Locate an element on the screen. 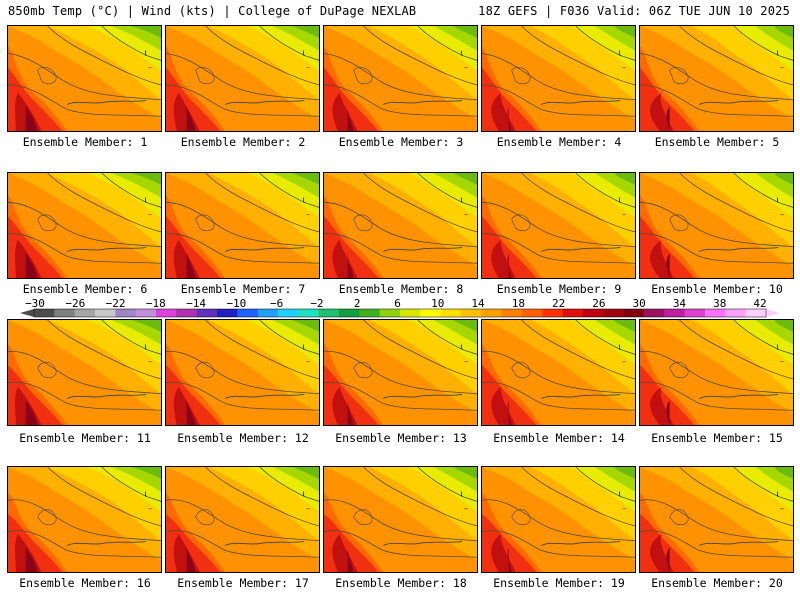 This screenshot has height=600, width=800. ensemble-member-label: Ensemble Member: 3 is located at coordinates (401, 142).